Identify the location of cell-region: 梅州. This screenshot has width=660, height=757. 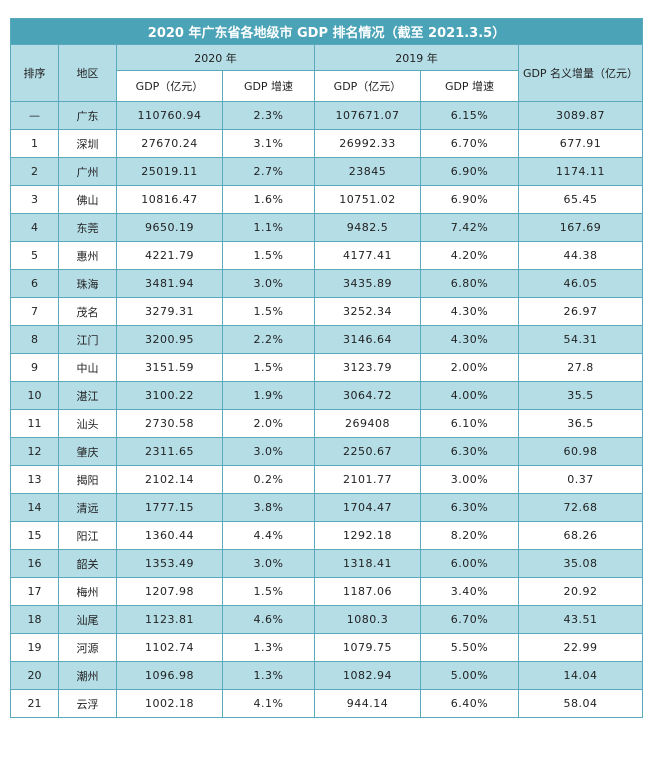
(87, 591).